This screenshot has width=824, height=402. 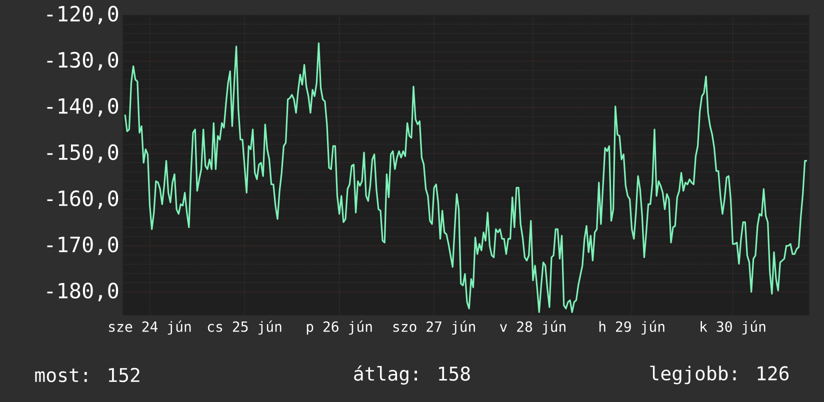 I want to click on text: most: 152, so click(x=87, y=375).